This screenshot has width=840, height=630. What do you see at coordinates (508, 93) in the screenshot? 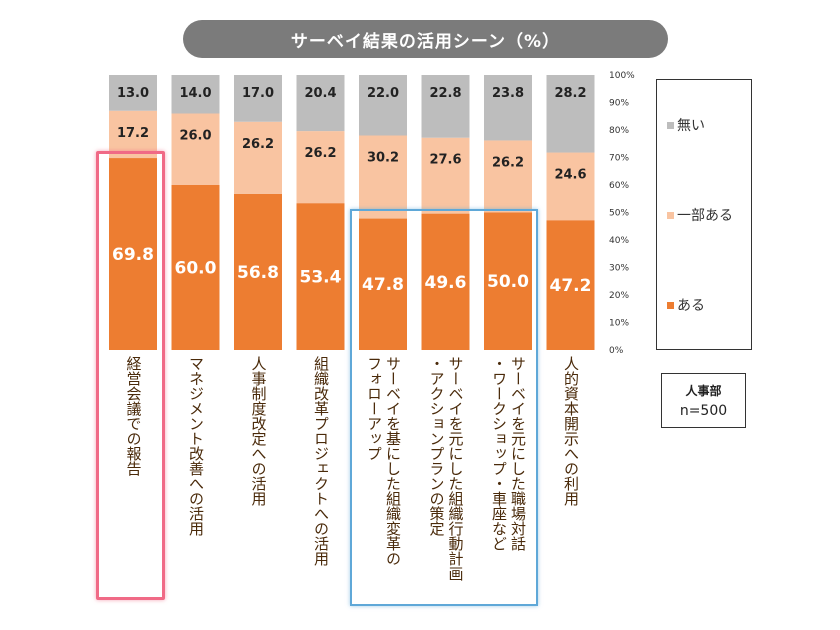
I see `data-label-nai-6: 23.8` at bounding box center [508, 93].